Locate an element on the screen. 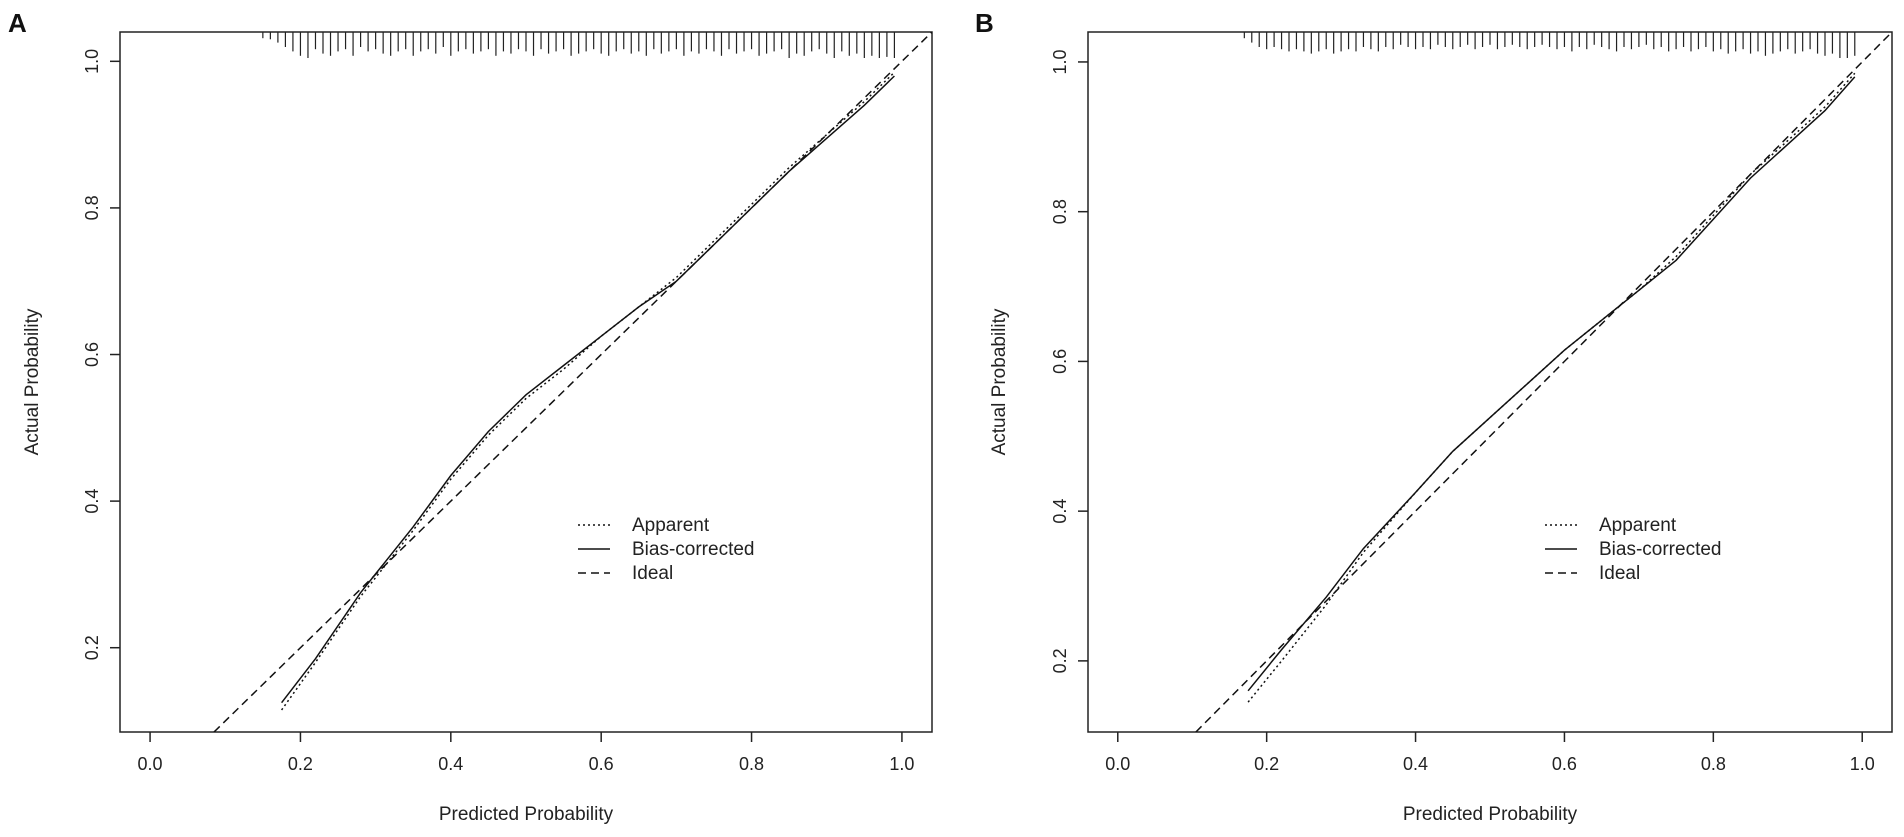  panel-label: B is located at coordinates (984, 23).